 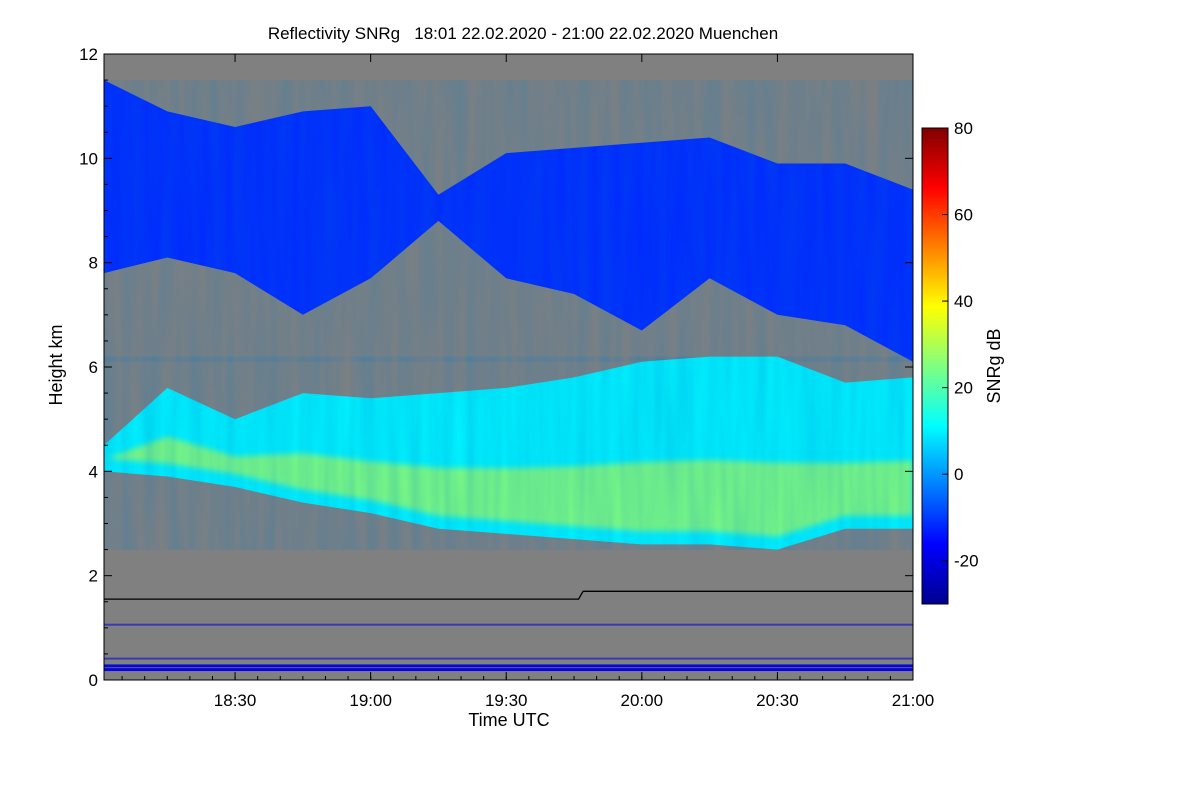 What do you see at coordinates (508, 647) in the screenshot?
I see `noise-bands` at bounding box center [508, 647].